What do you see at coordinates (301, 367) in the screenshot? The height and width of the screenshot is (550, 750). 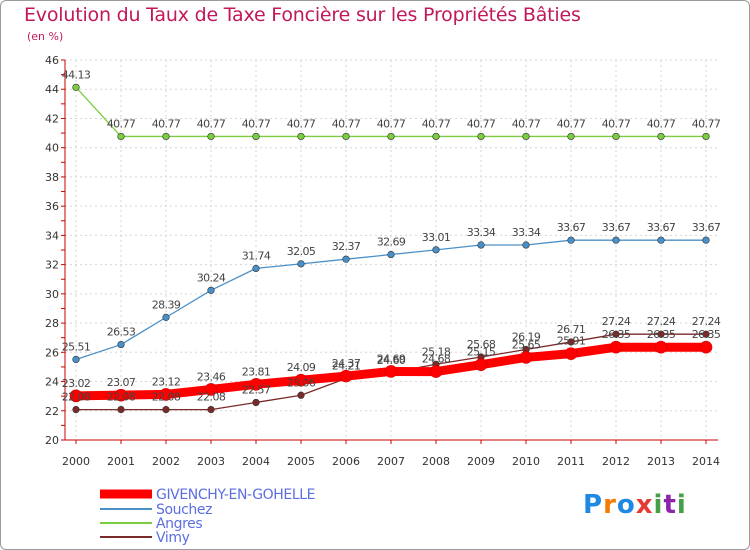 I see `data-label: 24.09` at bounding box center [301, 367].